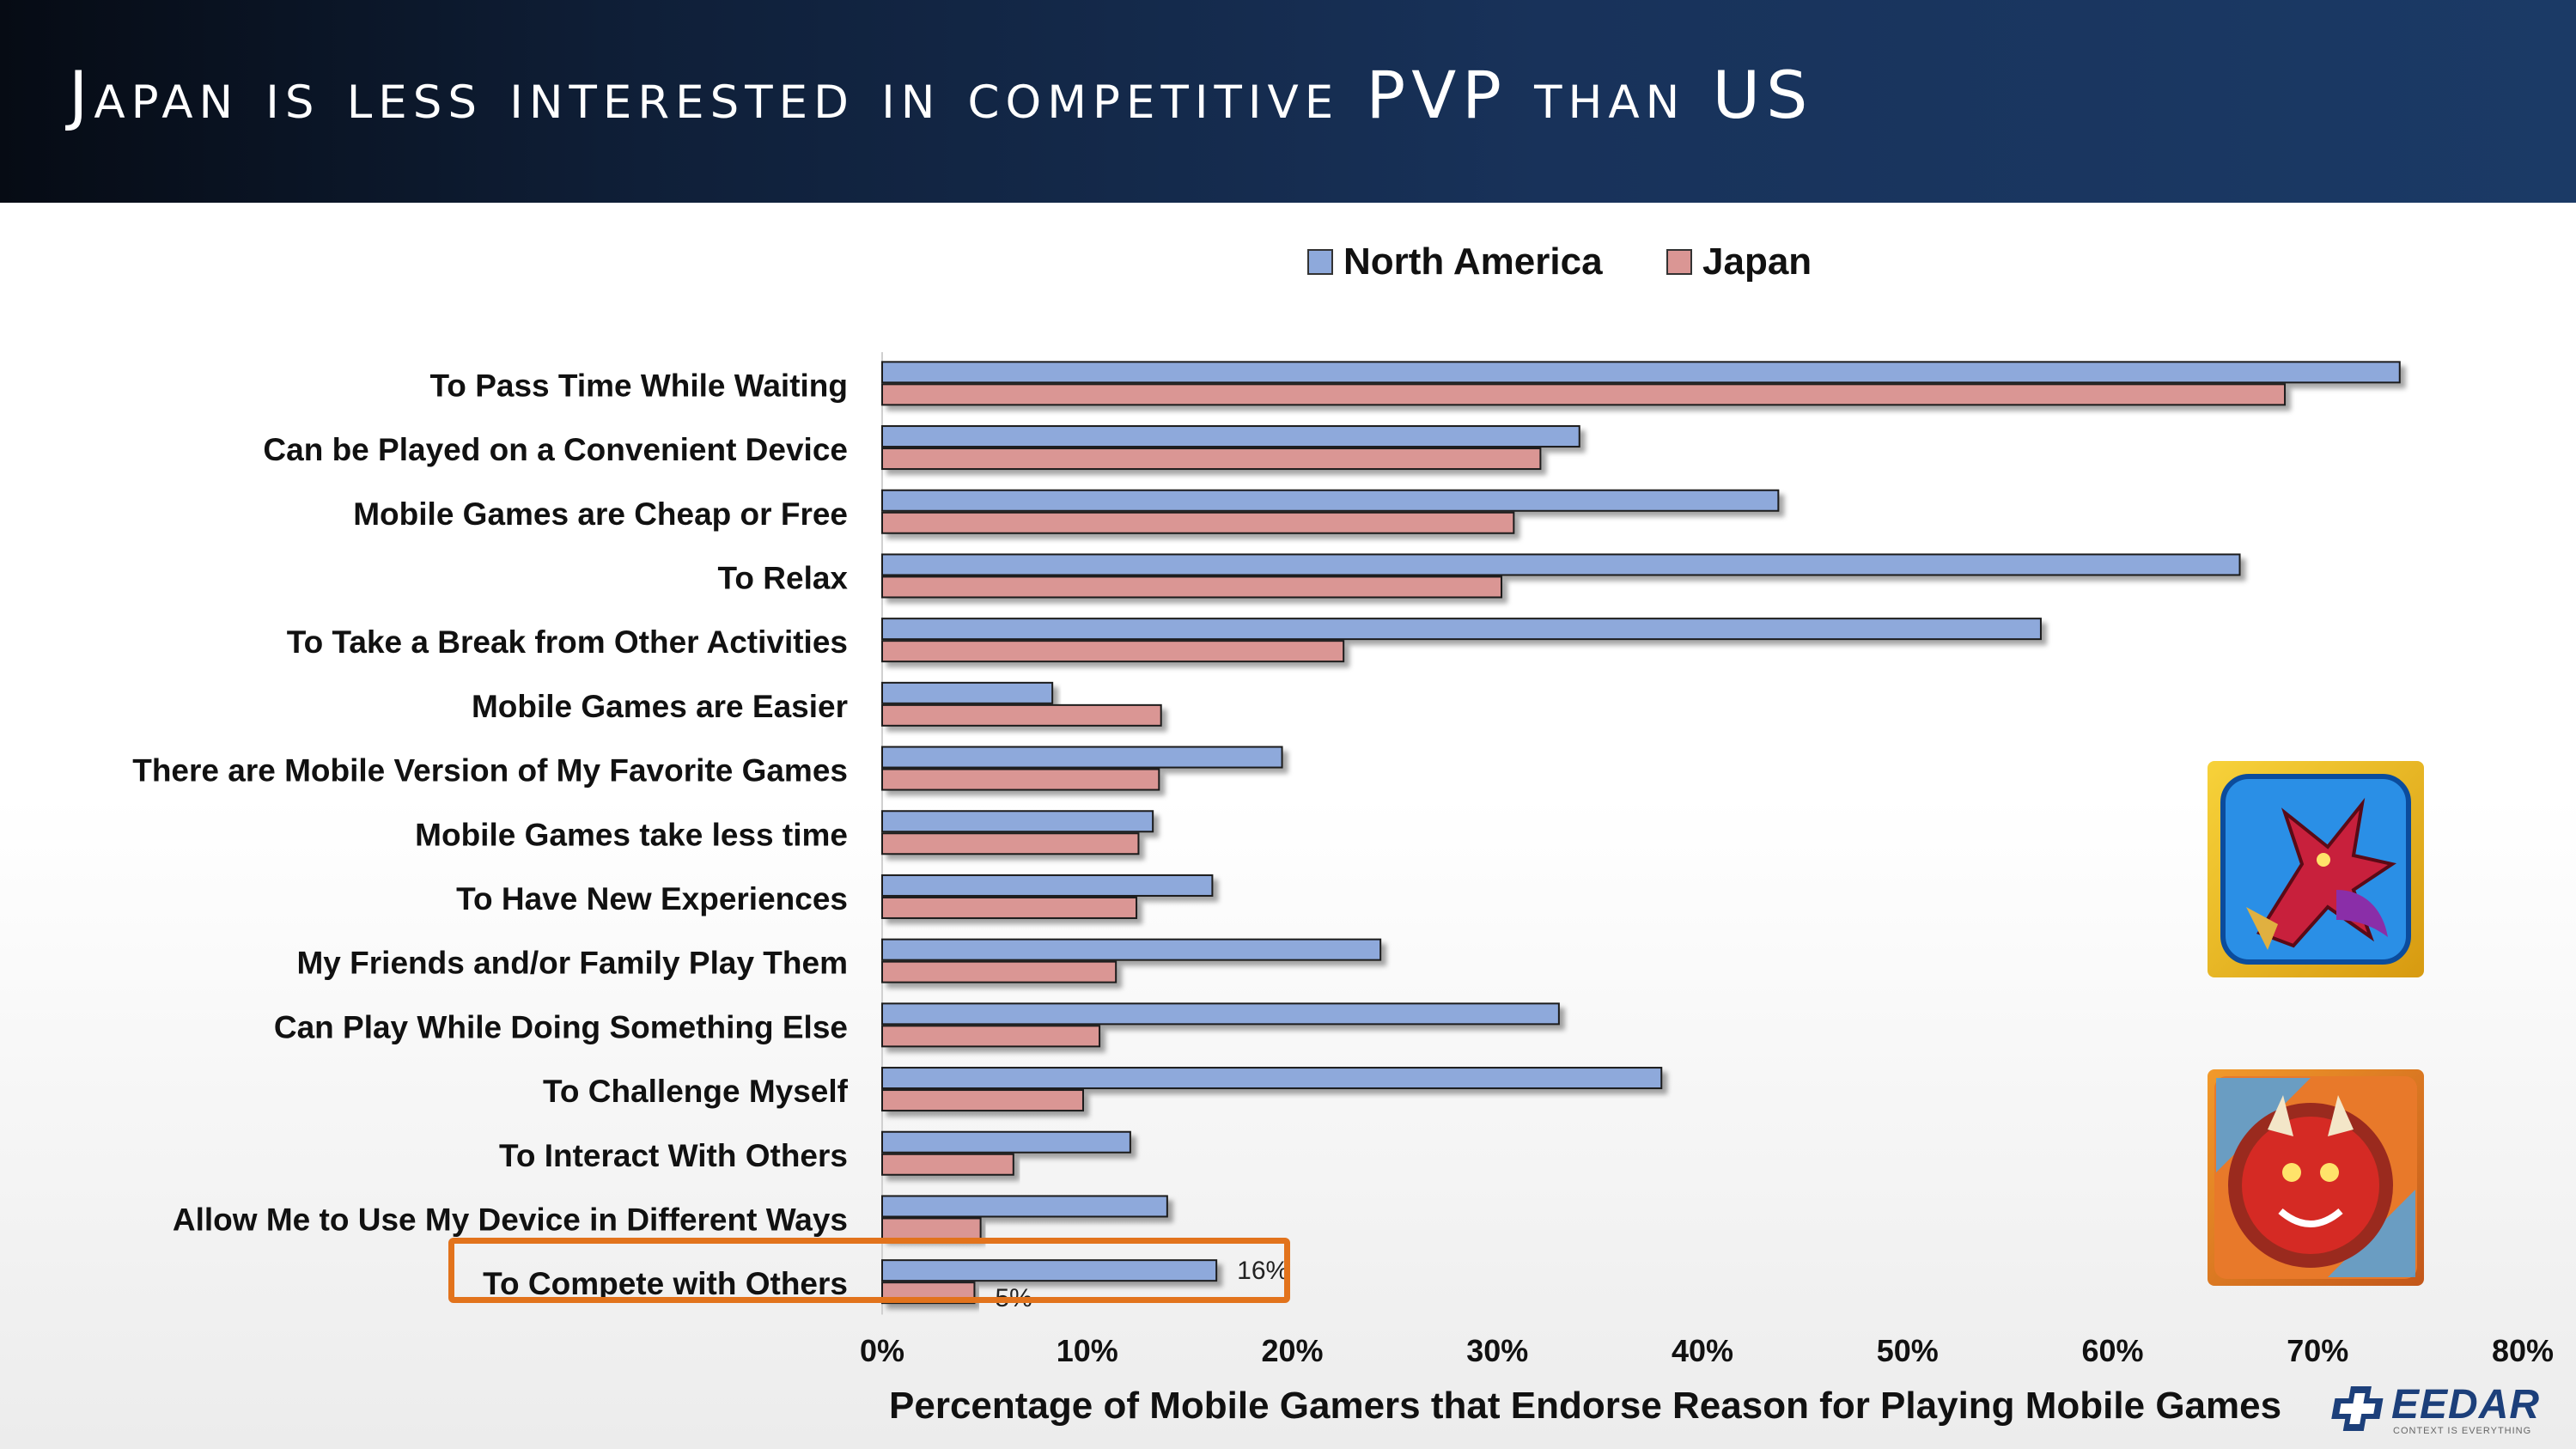 The image size is (2576, 1449). Describe the element at coordinates (660, 706) in the screenshot. I see `category-label: Mobile Games are Easier` at that location.